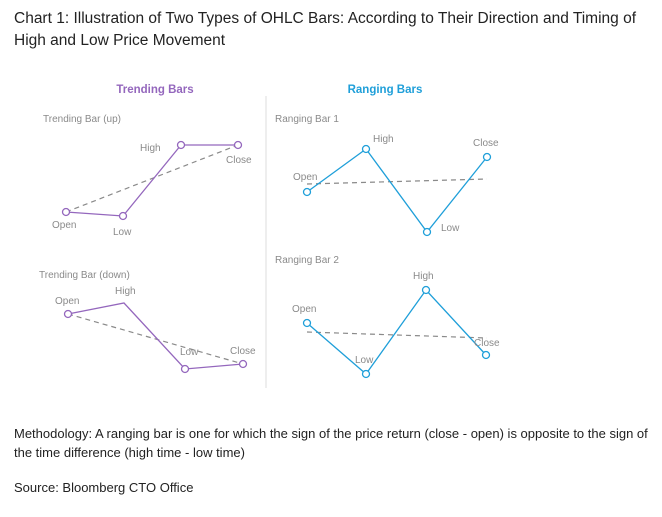 The width and height of the screenshot is (662, 517). Describe the element at coordinates (385, 90) in the screenshot. I see `ranging-bars-heading: Ranging Bars` at that location.